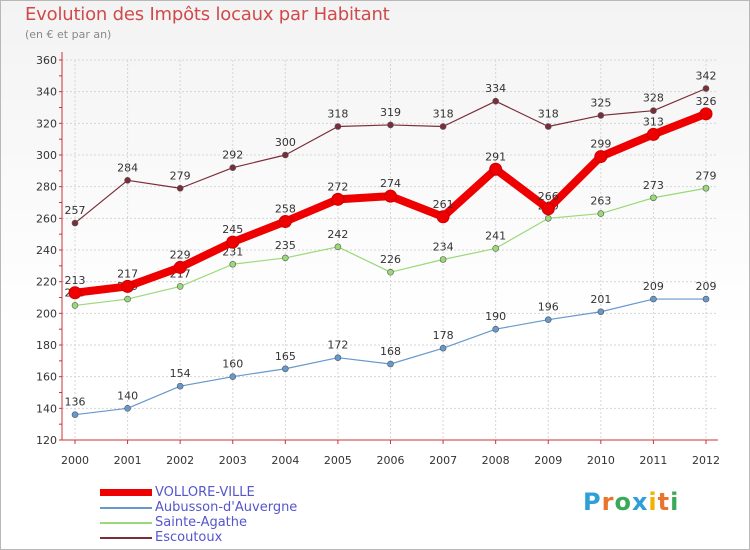  I want to click on logo-letter: o, so click(623, 502).